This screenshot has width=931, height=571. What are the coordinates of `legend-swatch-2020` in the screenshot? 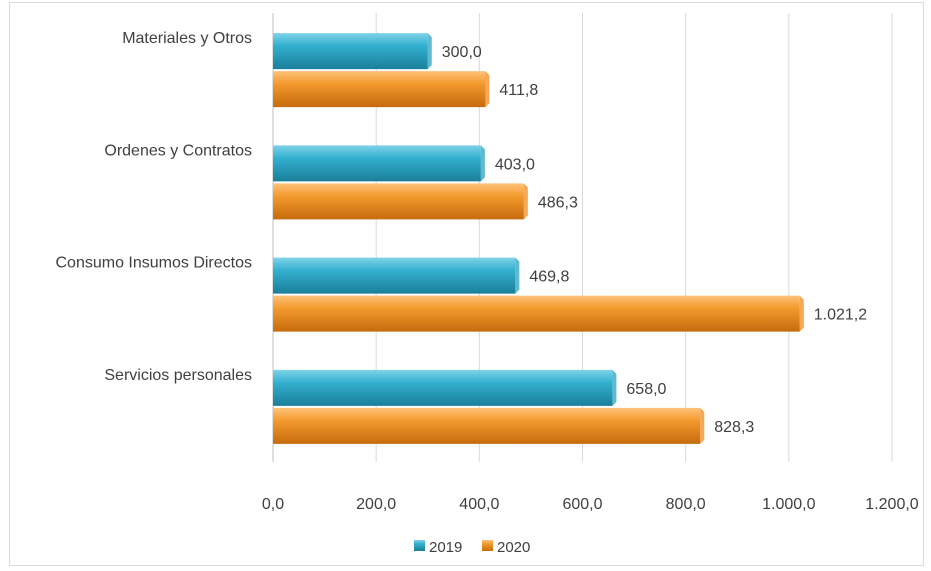 It's located at (487, 545).